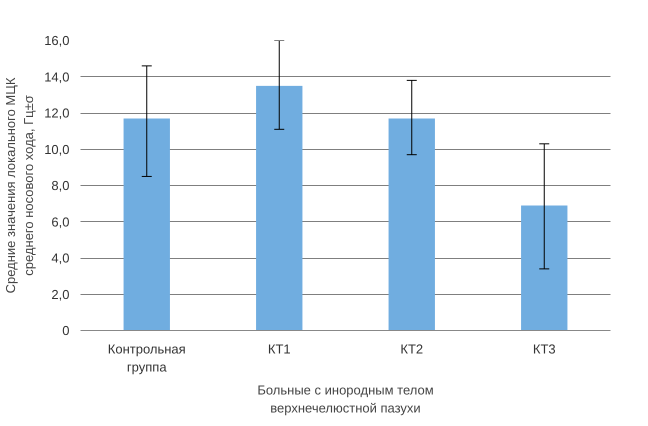  What do you see at coordinates (57, 113) in the screenshot?
I see `y-tick-label: 12,0` at bounding box center [57, 113].